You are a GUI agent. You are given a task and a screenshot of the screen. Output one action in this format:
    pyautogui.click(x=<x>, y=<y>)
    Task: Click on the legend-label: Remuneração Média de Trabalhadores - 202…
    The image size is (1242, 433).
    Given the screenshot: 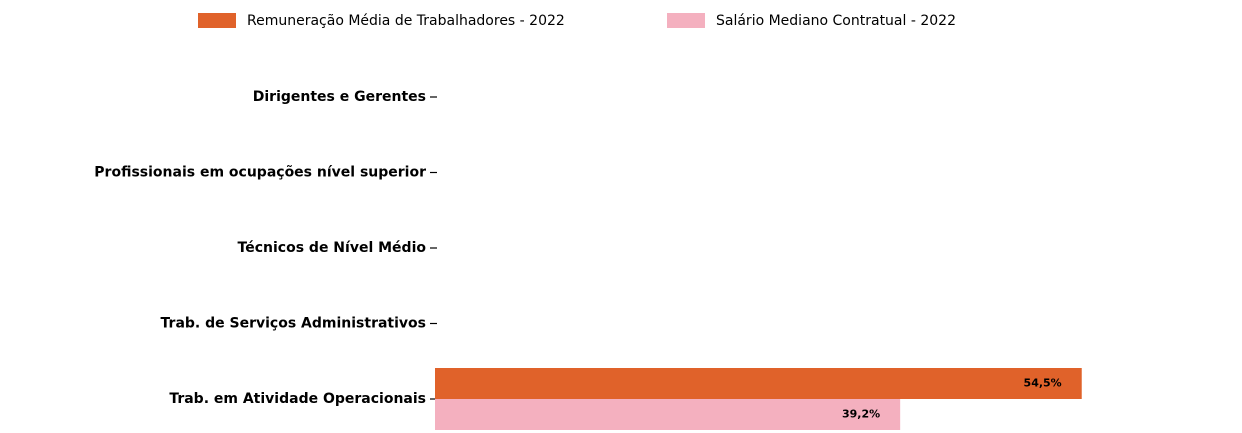 What is the action you would take?
    pyautogui.click(x=406, y=21)
    